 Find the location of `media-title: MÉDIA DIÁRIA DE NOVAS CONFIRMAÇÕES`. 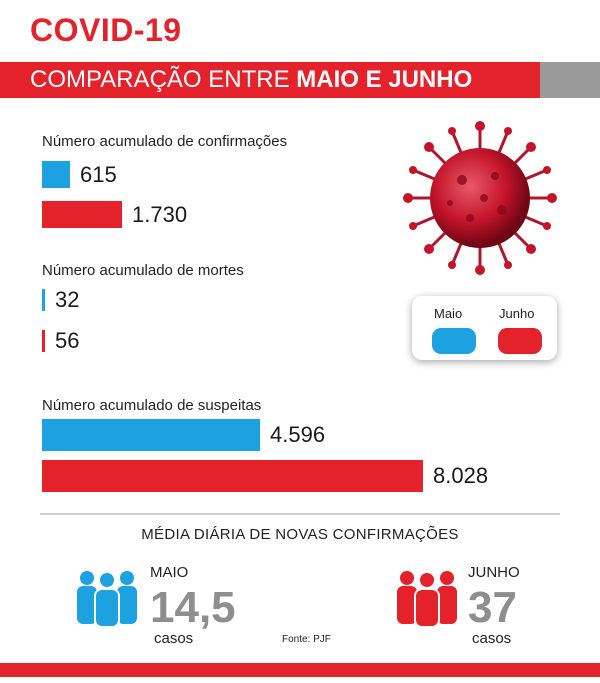

media-title: MÉDIA DIÁRIA DE NOVAS CONFIRMAÇÕES is located at coordinates (300, 534).